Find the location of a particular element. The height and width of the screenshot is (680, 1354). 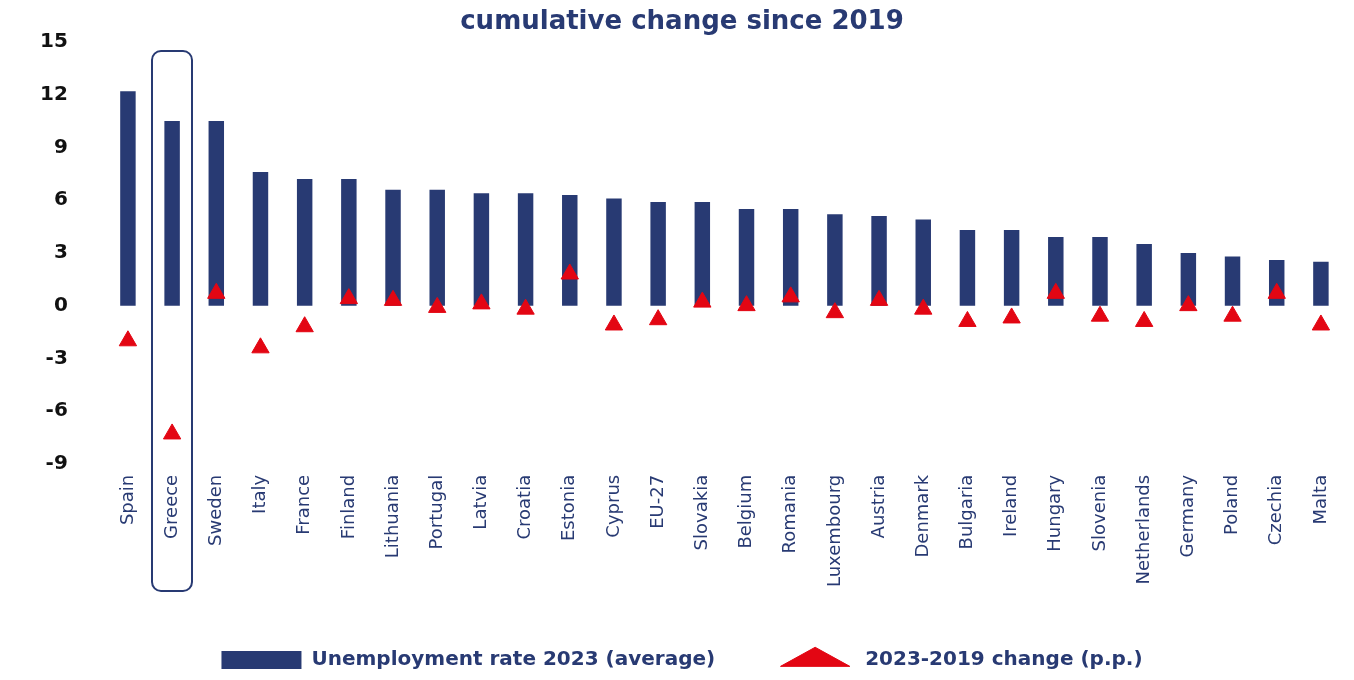

legend-label: 2023-2019 change (p.p.) is located at coordinates (1004, 658).